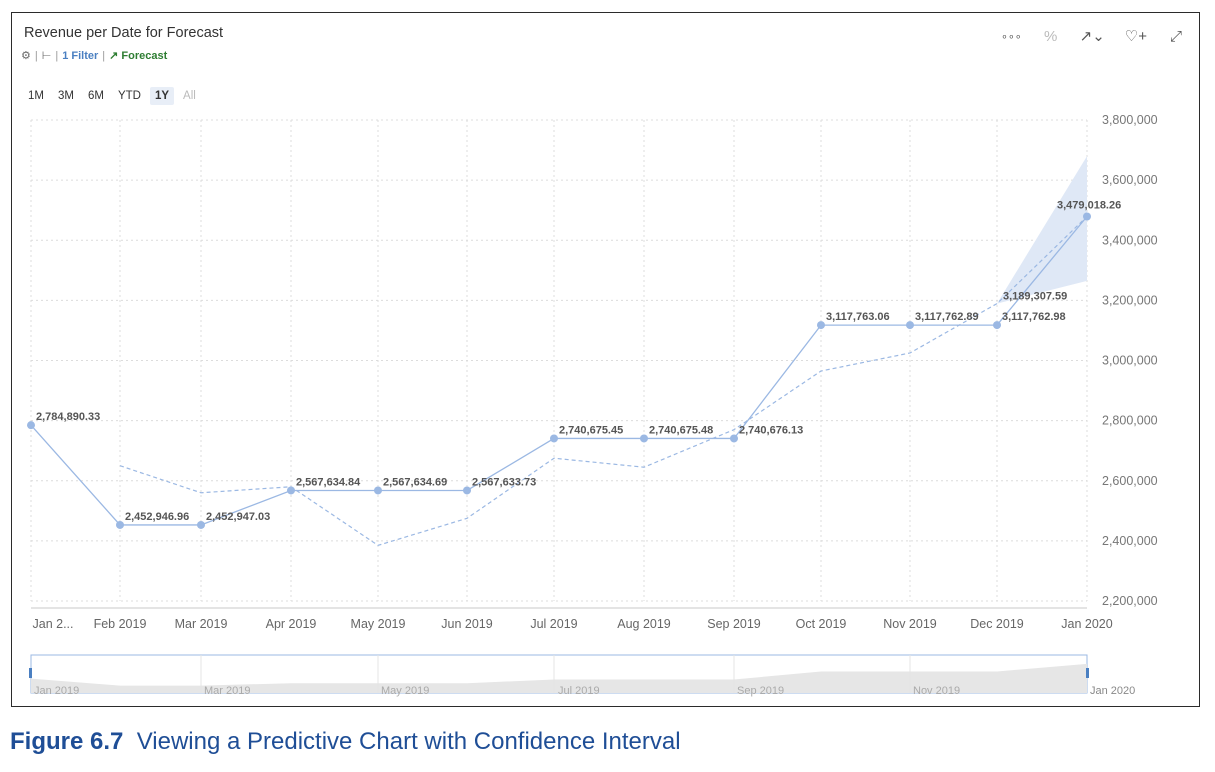  What do you see at coordinates (821, 624) in the screenshot?
I see `x-tick-label: Oct 2019` at bounding box center [821, 624].